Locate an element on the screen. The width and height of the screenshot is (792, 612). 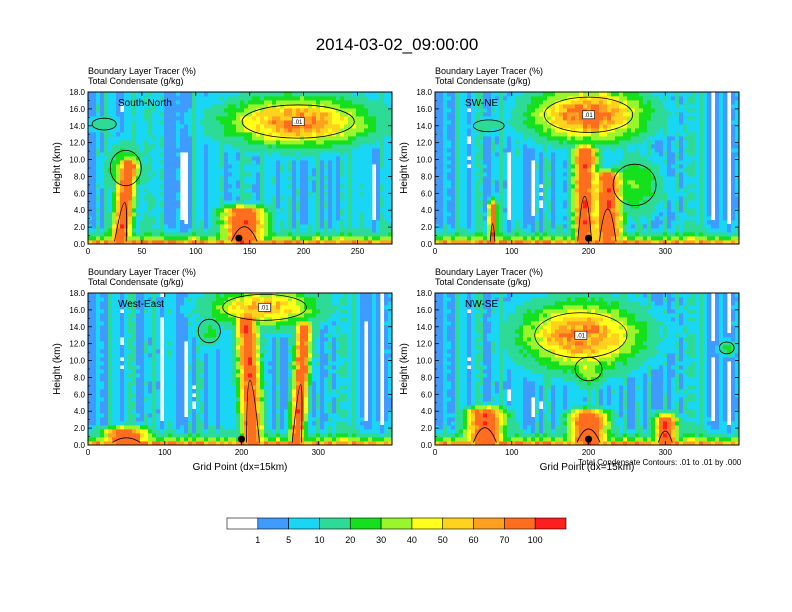
x-tick-label: 0 is located at coordinates (88, 251).